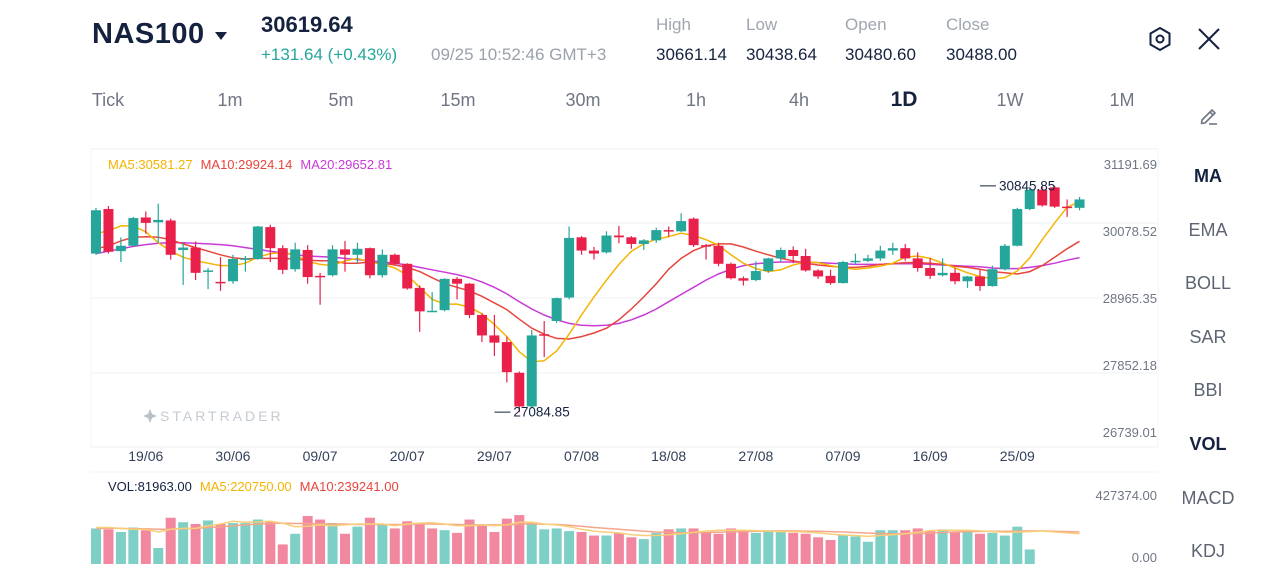 The height and width of the screenshot is (588, 1280). I want to click on volume-ma-lines, so click(588, 529).